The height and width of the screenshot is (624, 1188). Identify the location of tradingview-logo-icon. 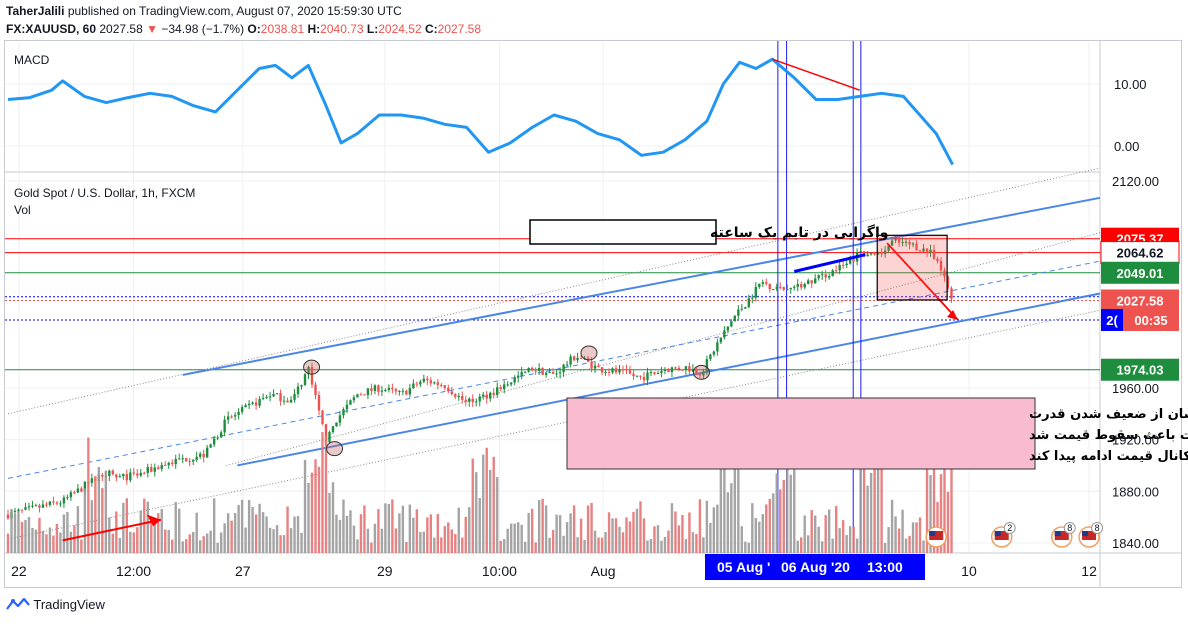
(18, 605).